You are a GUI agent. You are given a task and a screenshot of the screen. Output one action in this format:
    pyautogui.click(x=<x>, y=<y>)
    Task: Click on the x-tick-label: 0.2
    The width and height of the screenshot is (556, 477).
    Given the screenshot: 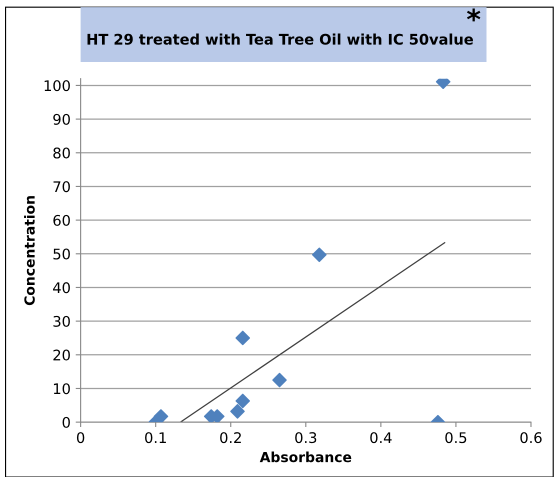 What is the action you would take?
    pyautogui.click(x=230, y=438)
    